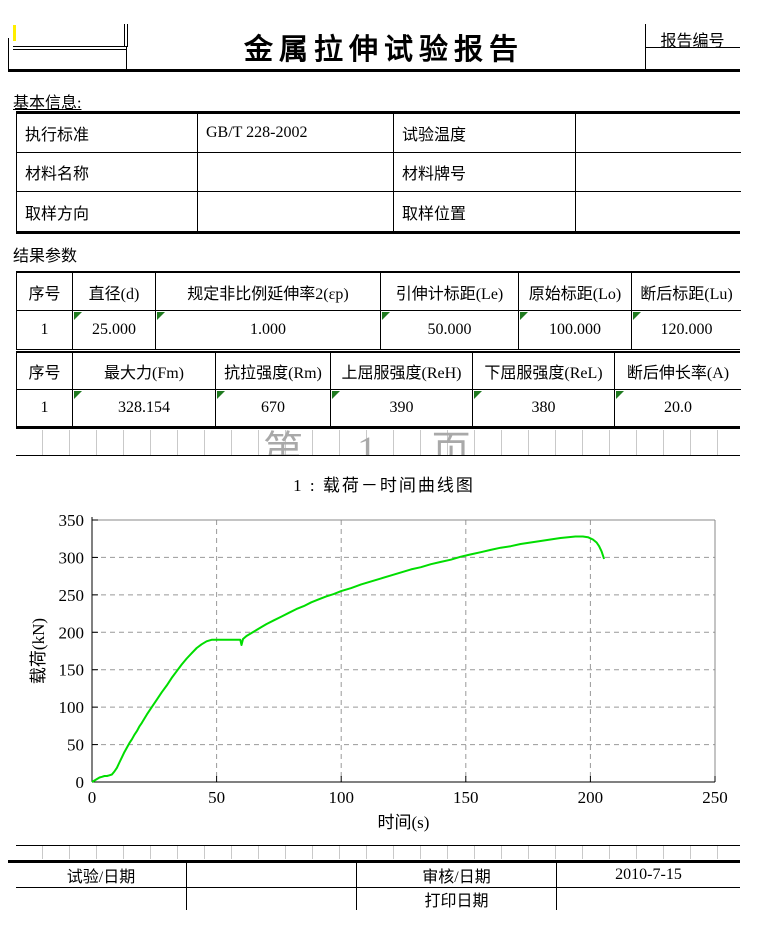  What do you see at coordinates (544, 371) in the screenshot?
I see `table2-header-cell: 下屈服强度(ReL)` at bounding box center [544, 371].